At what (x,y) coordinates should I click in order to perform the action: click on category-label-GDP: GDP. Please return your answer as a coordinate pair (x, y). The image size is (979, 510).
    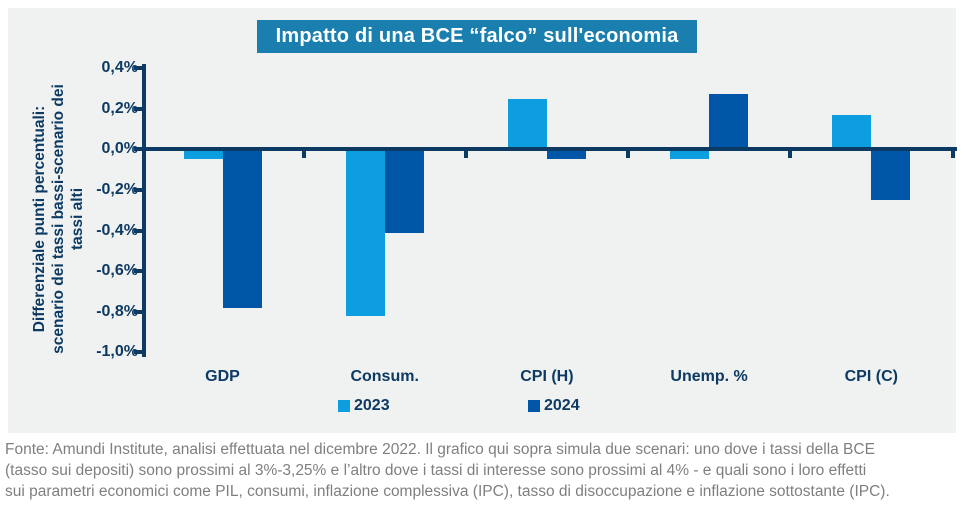
    Looking at the image, I should click on (222, 376).